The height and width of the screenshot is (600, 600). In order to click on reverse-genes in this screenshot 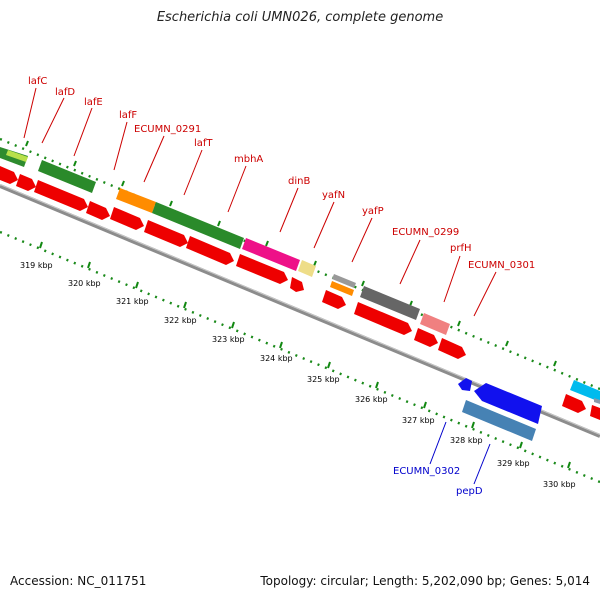, I will do `click(529, 409)`.